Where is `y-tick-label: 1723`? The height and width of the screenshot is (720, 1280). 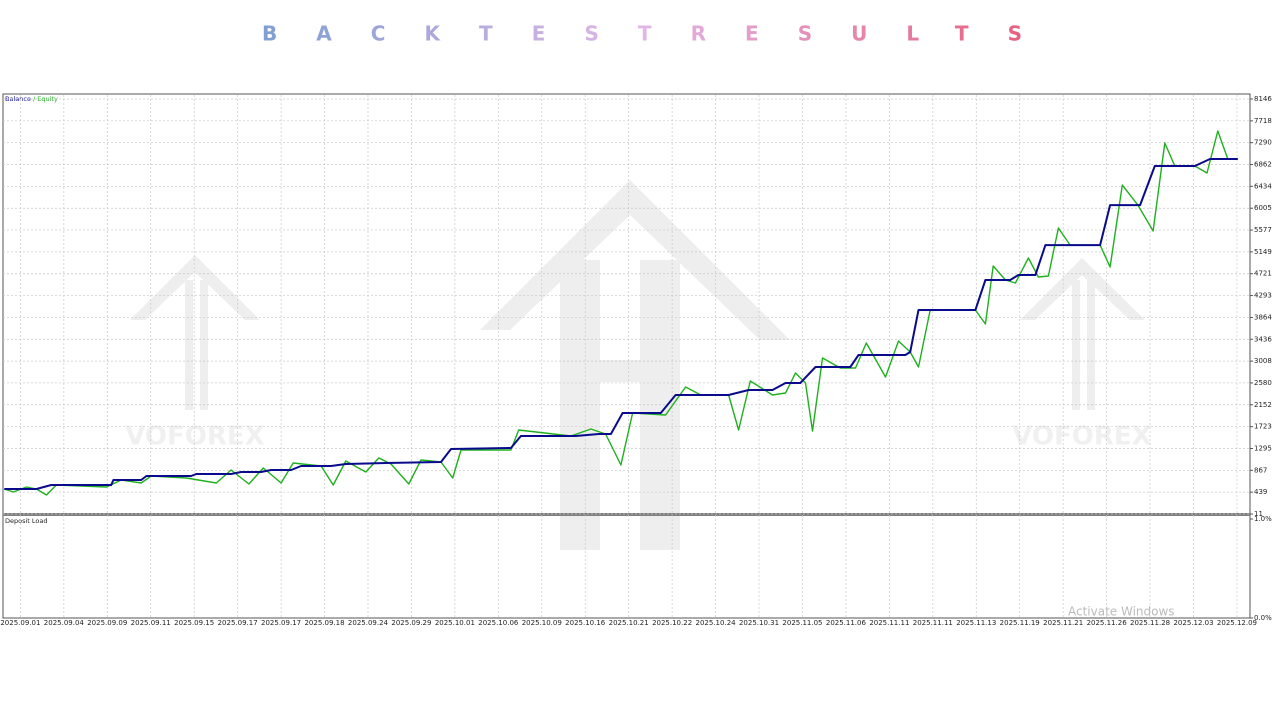 y-tick-label: 1723 is located at coordinates (1263, 427).